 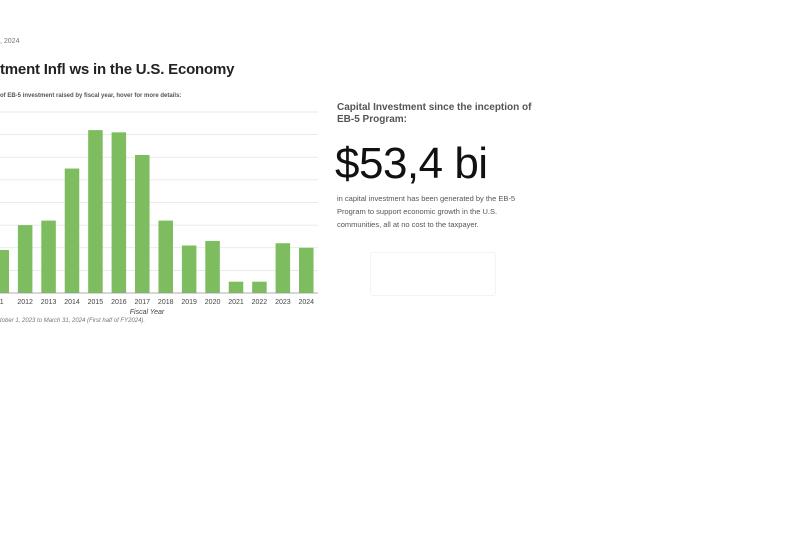 I want to click on x-tick-2016: 2016, so click(x=119, y=302).